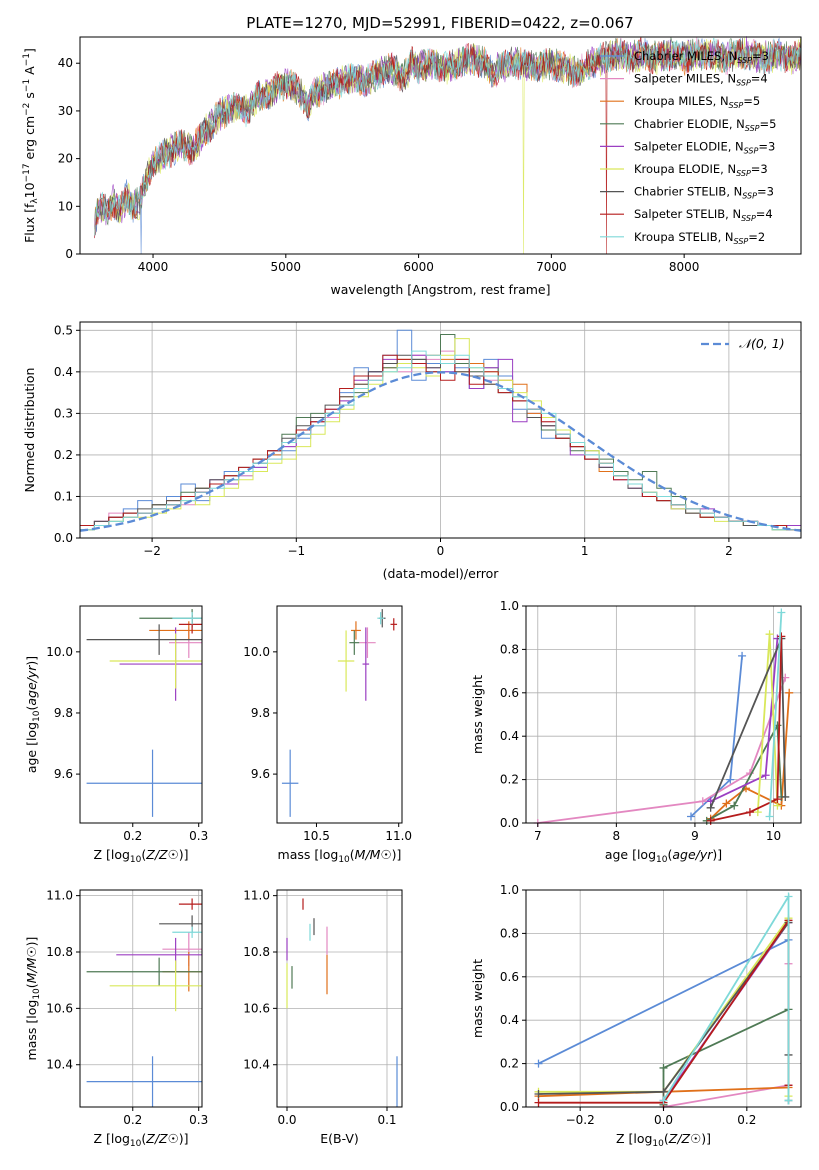  What do you see at coordinates (33, 714) in the screenshot?
I see `y-axis-label: age [log10(age/yr)]` at bounding box center [33, 714].